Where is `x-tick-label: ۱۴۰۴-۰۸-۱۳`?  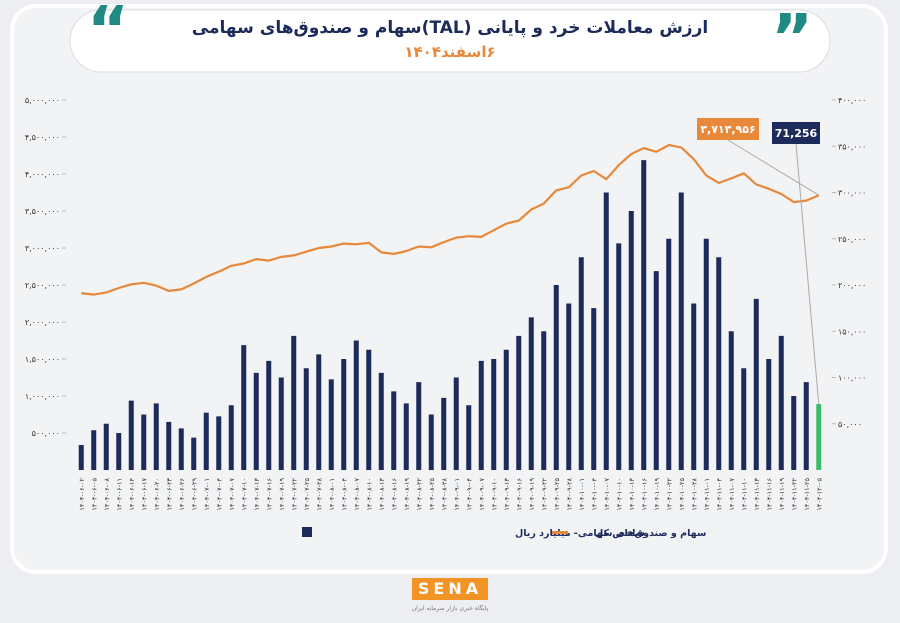 x-tick-label: ۱۴۰۴-۰۸-۱۳ is located at coordinates (382, 493).